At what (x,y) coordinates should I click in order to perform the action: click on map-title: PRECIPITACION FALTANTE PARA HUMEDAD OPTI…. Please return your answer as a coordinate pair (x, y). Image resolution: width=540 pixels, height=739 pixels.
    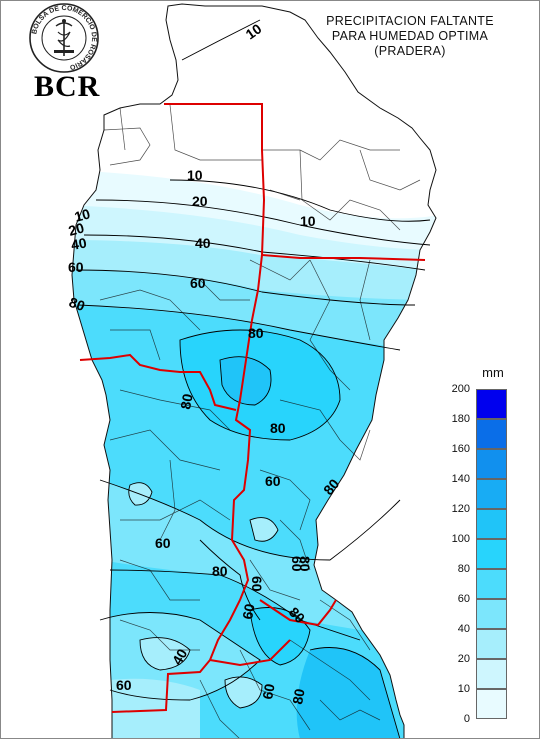
    Looking at the image, I should click on (410, 36).